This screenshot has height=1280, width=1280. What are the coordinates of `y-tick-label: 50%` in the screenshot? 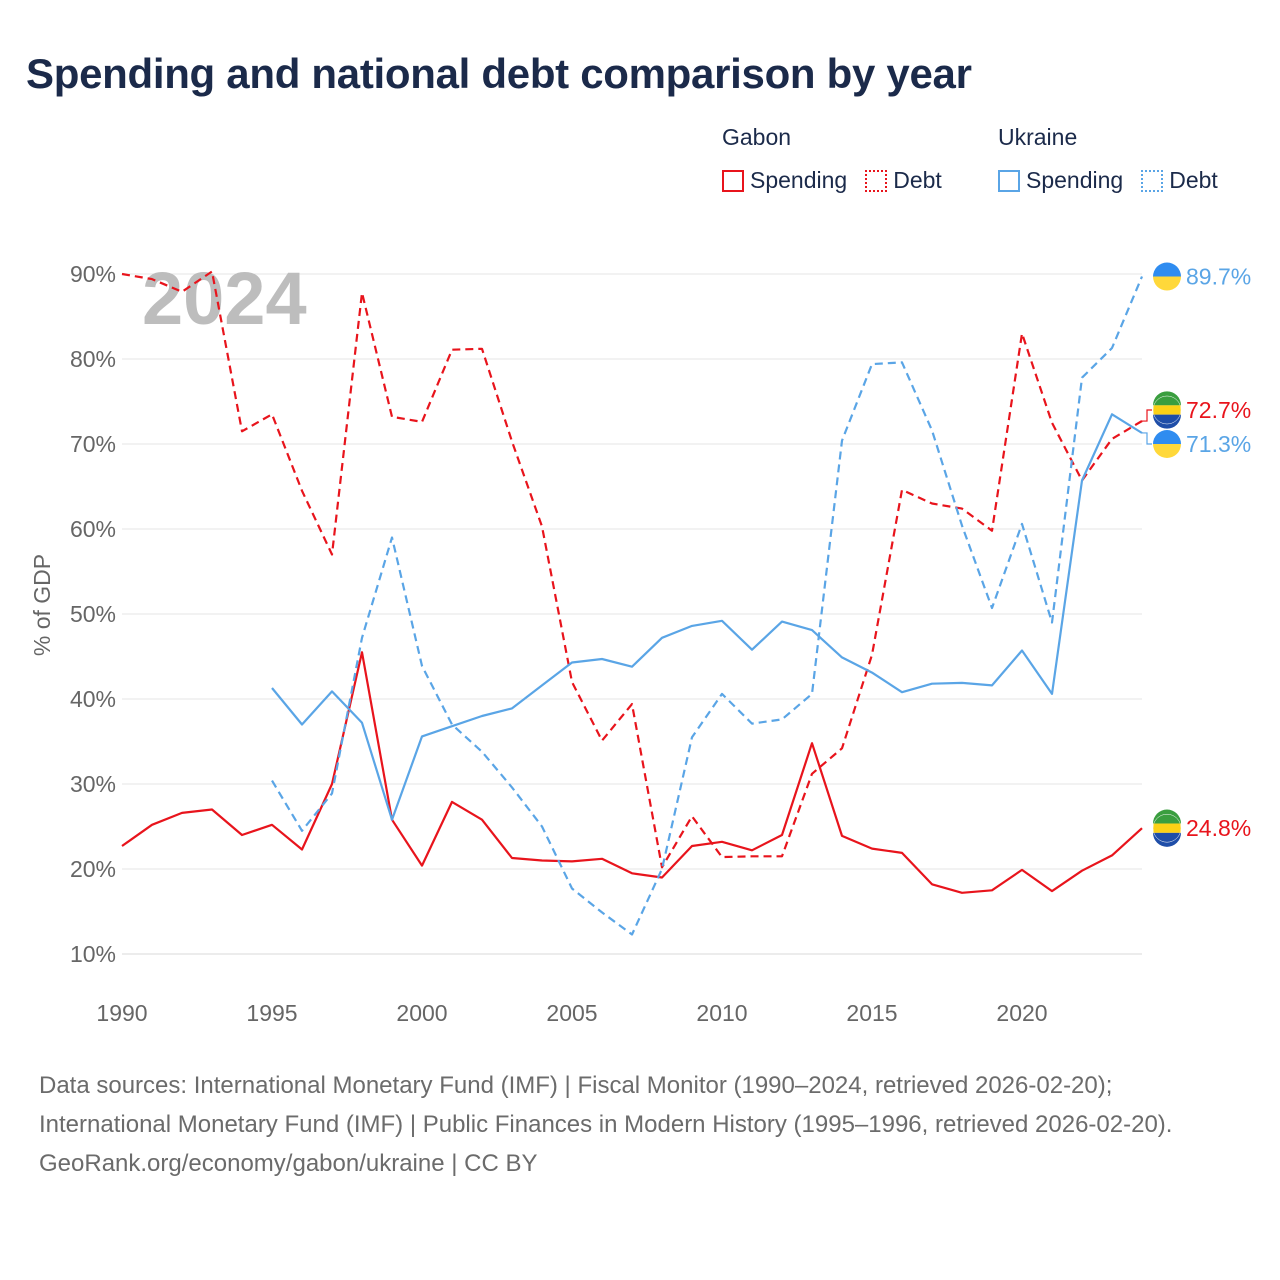 It's located at (93, 614).